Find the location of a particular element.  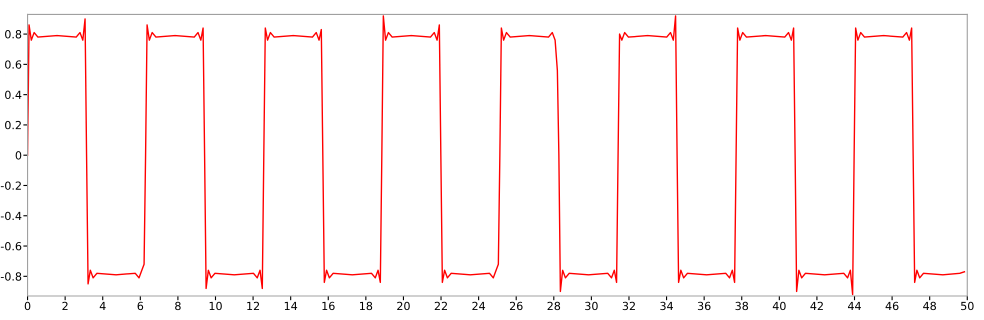

x-tick-label: 32 is located at coordinates (628, 306).